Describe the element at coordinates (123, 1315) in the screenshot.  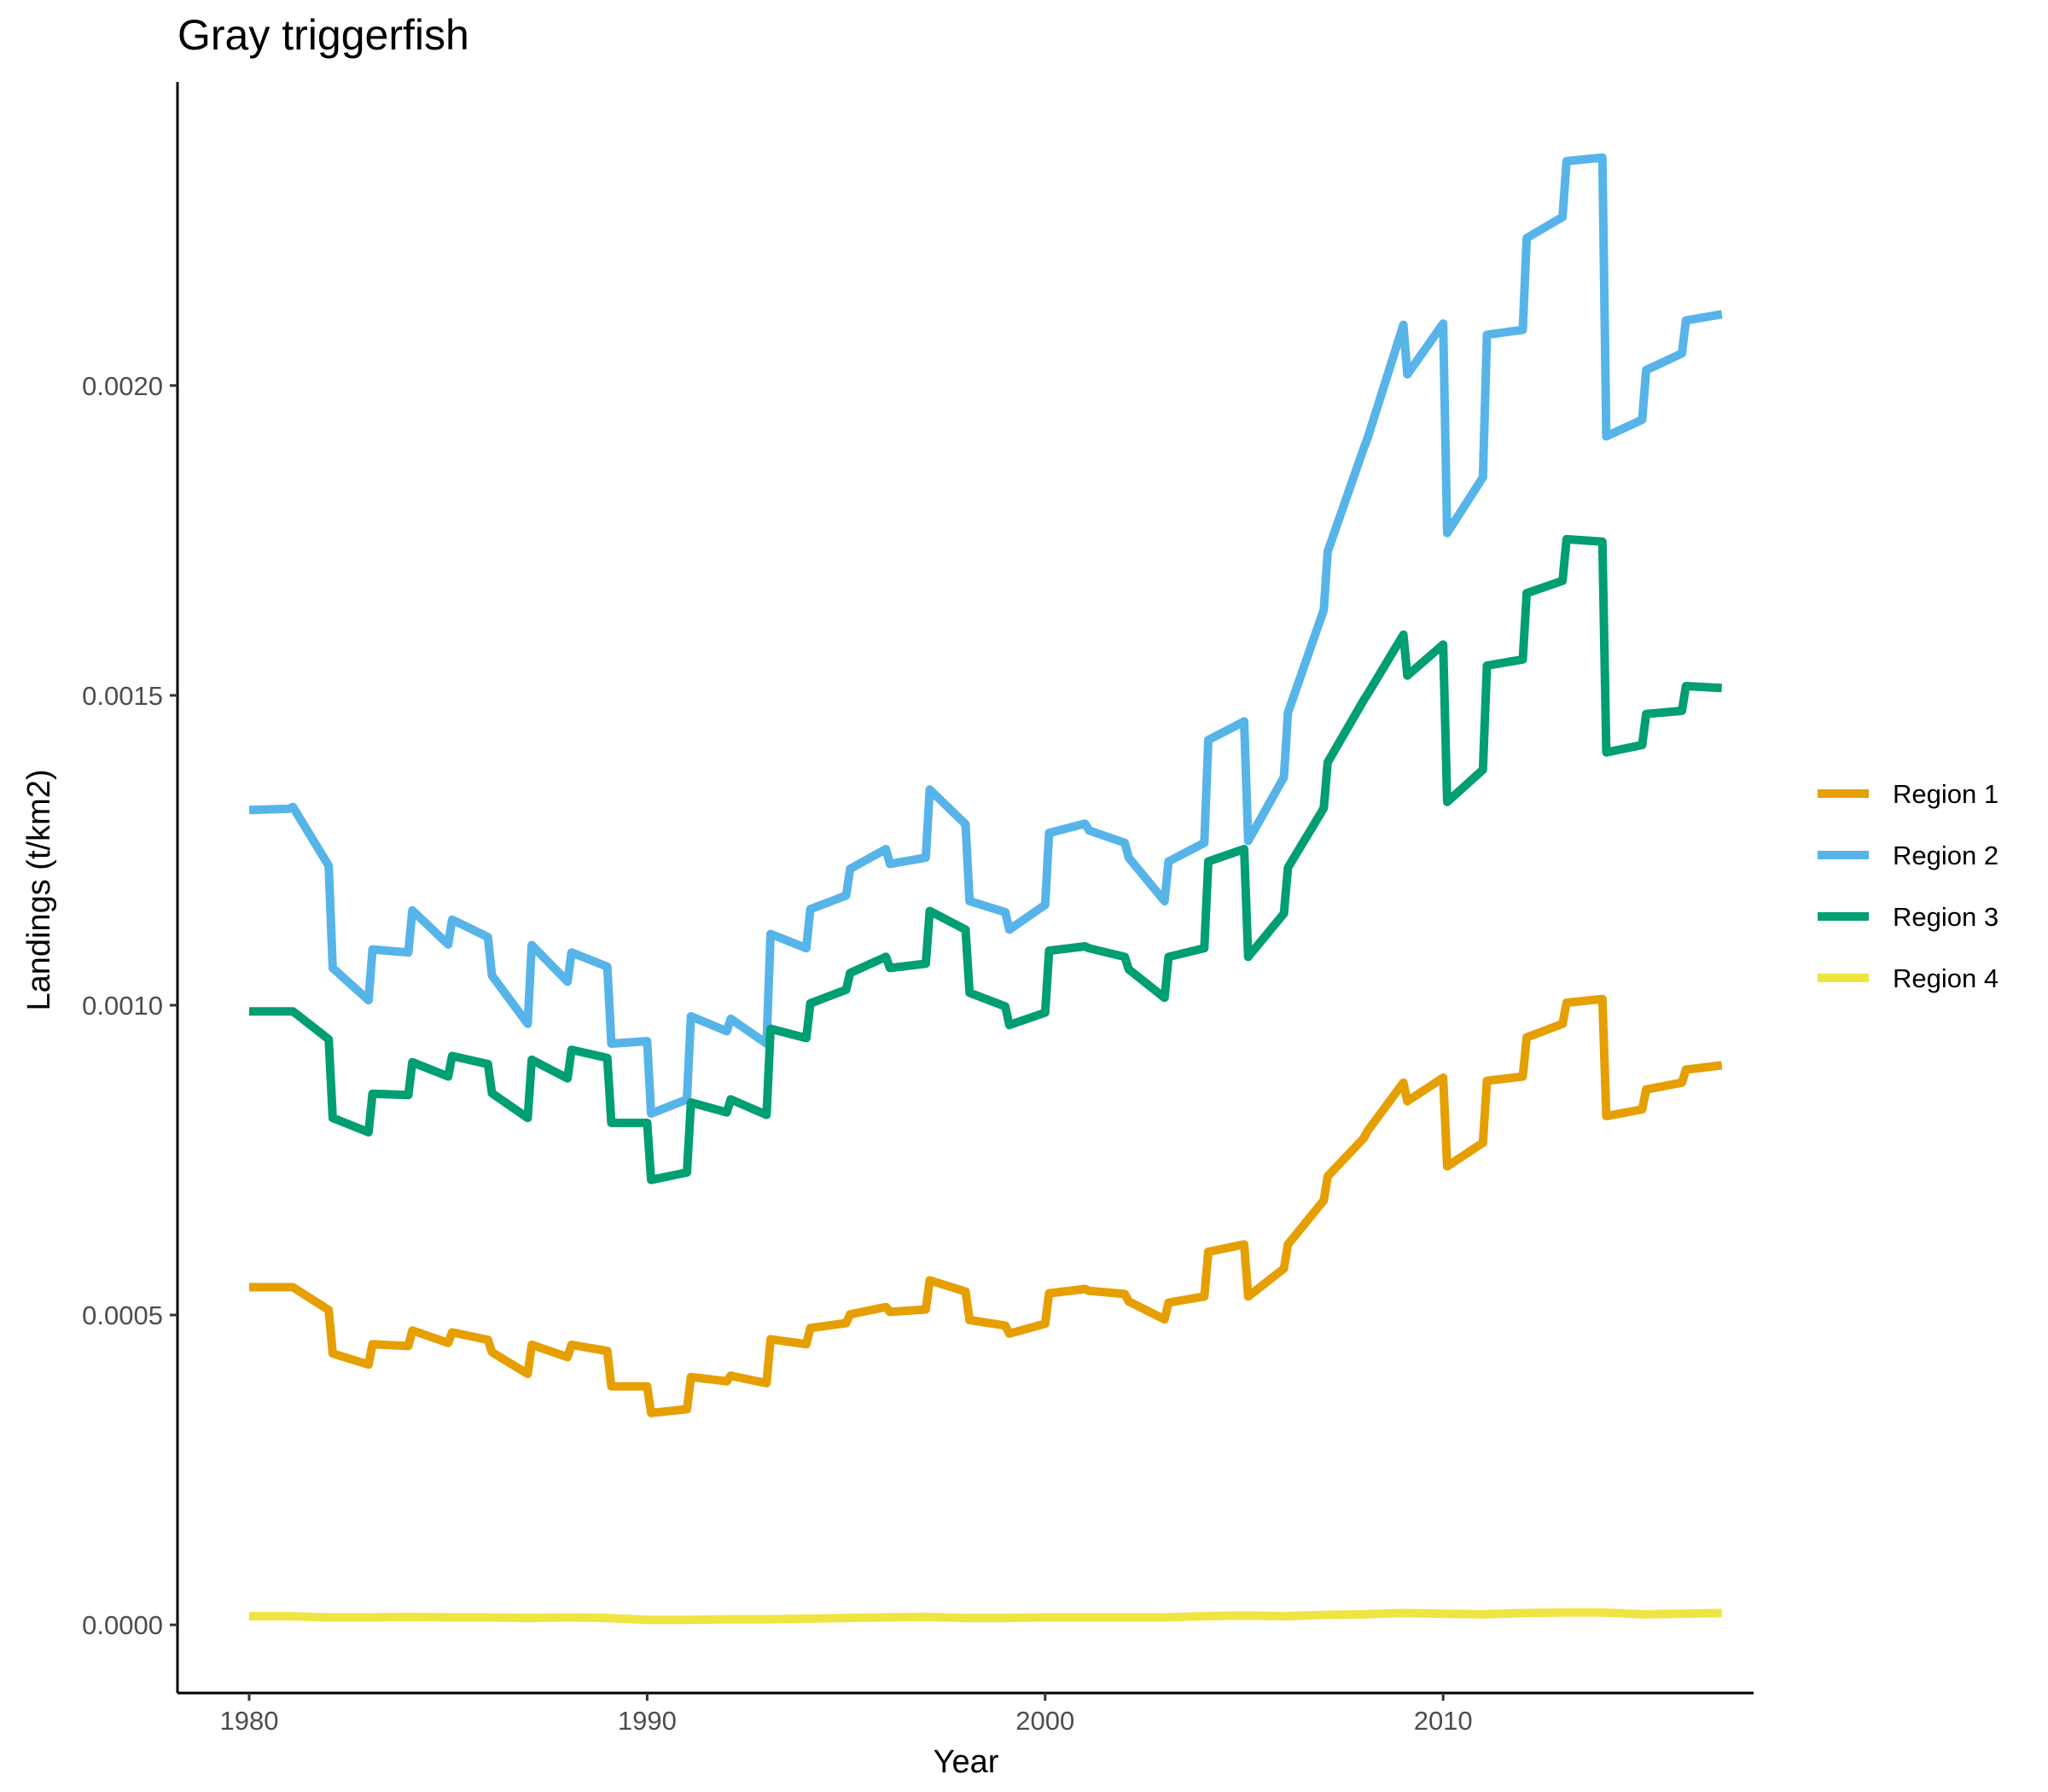
I see `y-tick-label: 0.0005` at that location.